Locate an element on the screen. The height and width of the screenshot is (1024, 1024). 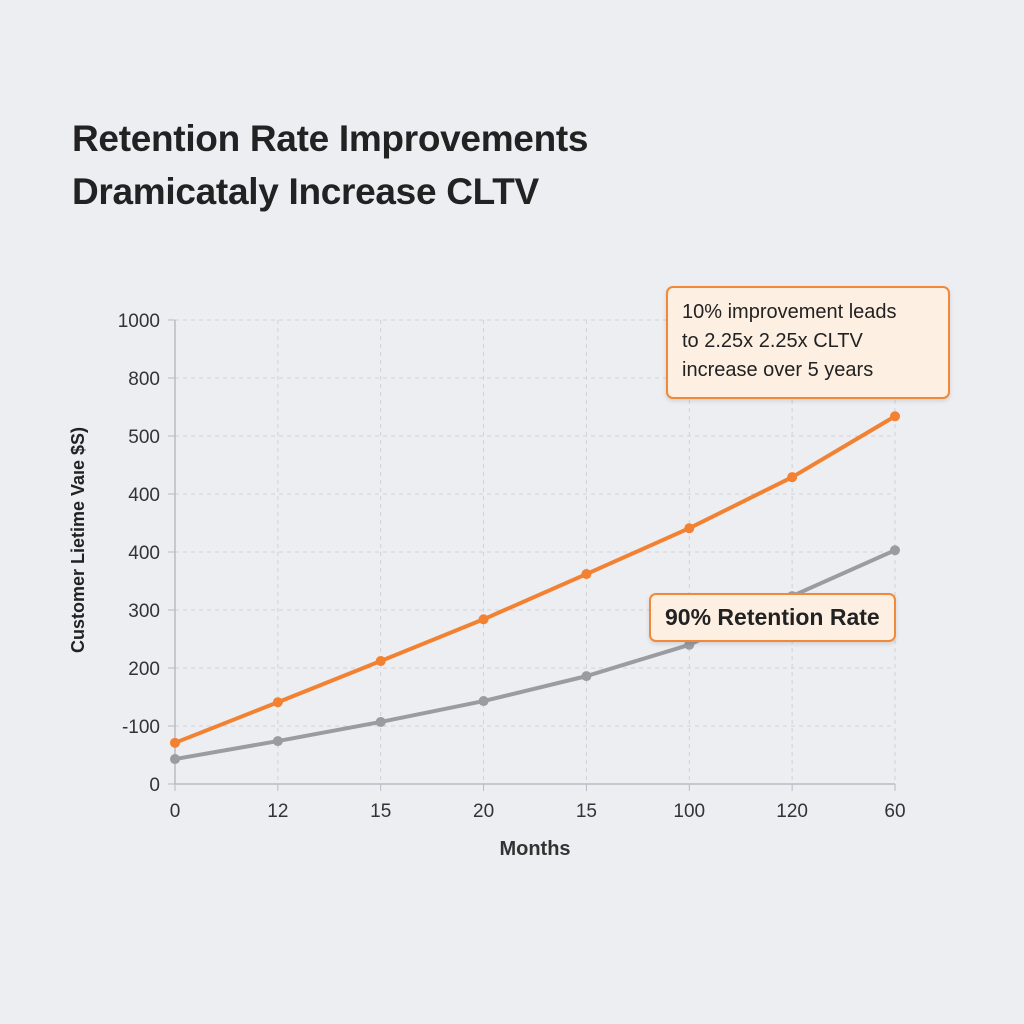
chart-title-line: Dramicataly Increase CLTV is located at coordinates (305, 191).